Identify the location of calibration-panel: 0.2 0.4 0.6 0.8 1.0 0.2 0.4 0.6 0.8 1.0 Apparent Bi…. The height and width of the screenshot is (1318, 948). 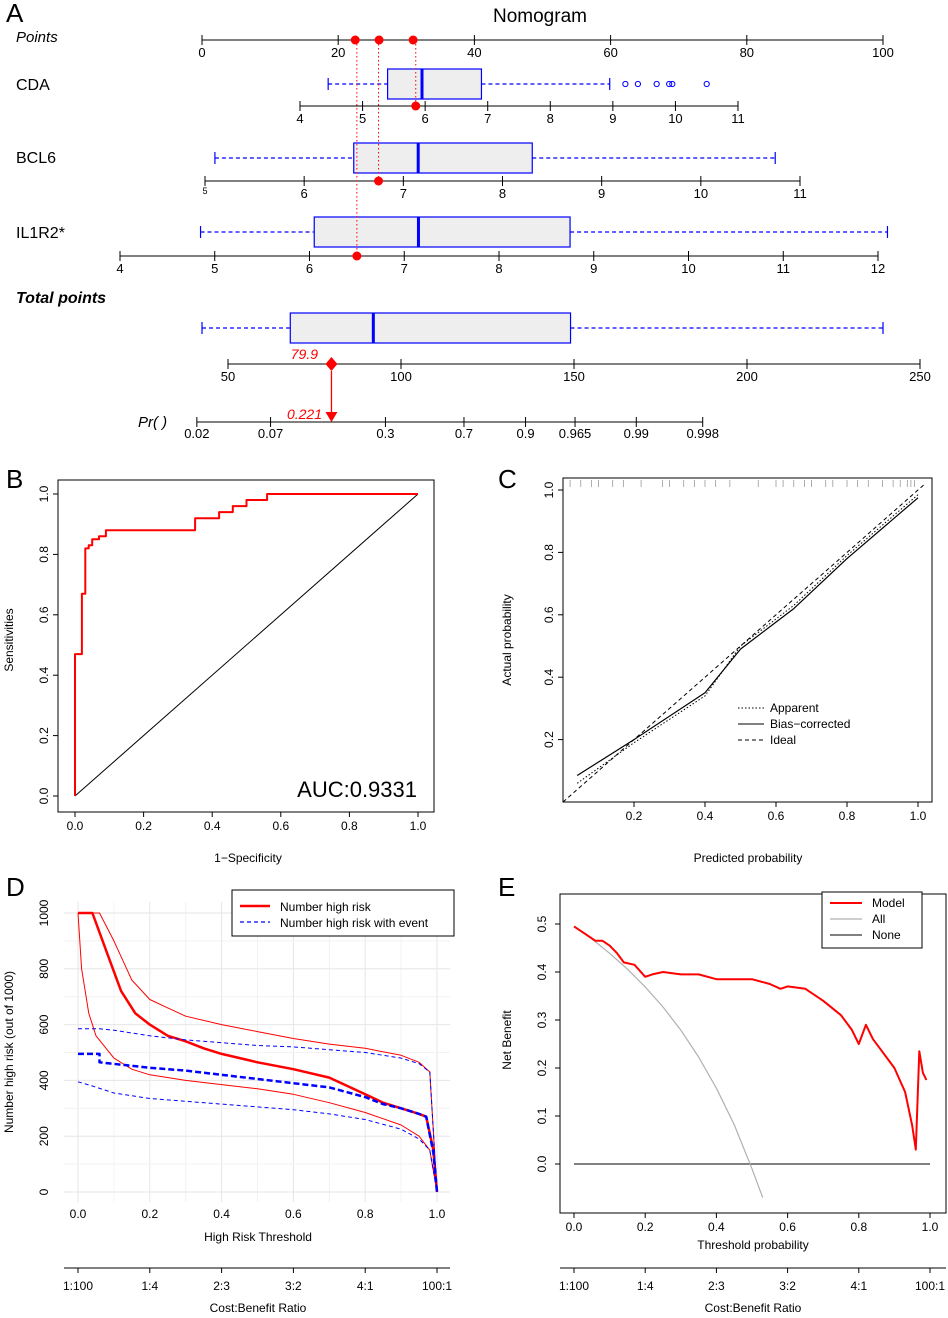
(737, 650).